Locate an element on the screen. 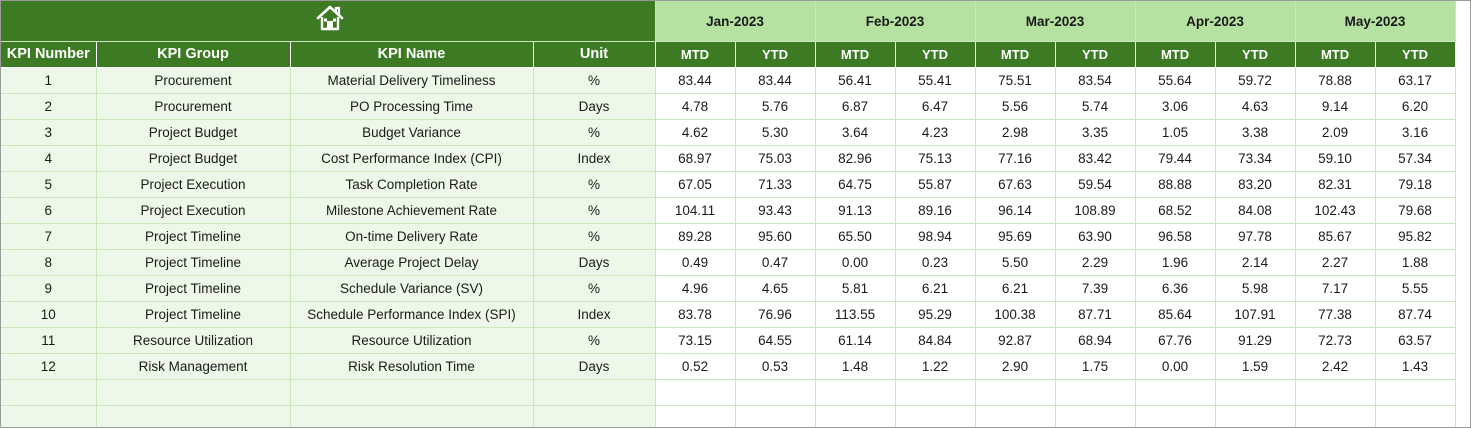 This screenshot has height=428, width=1471. ytd-value-cell: 55.87 is located at coordinates (935, 184).